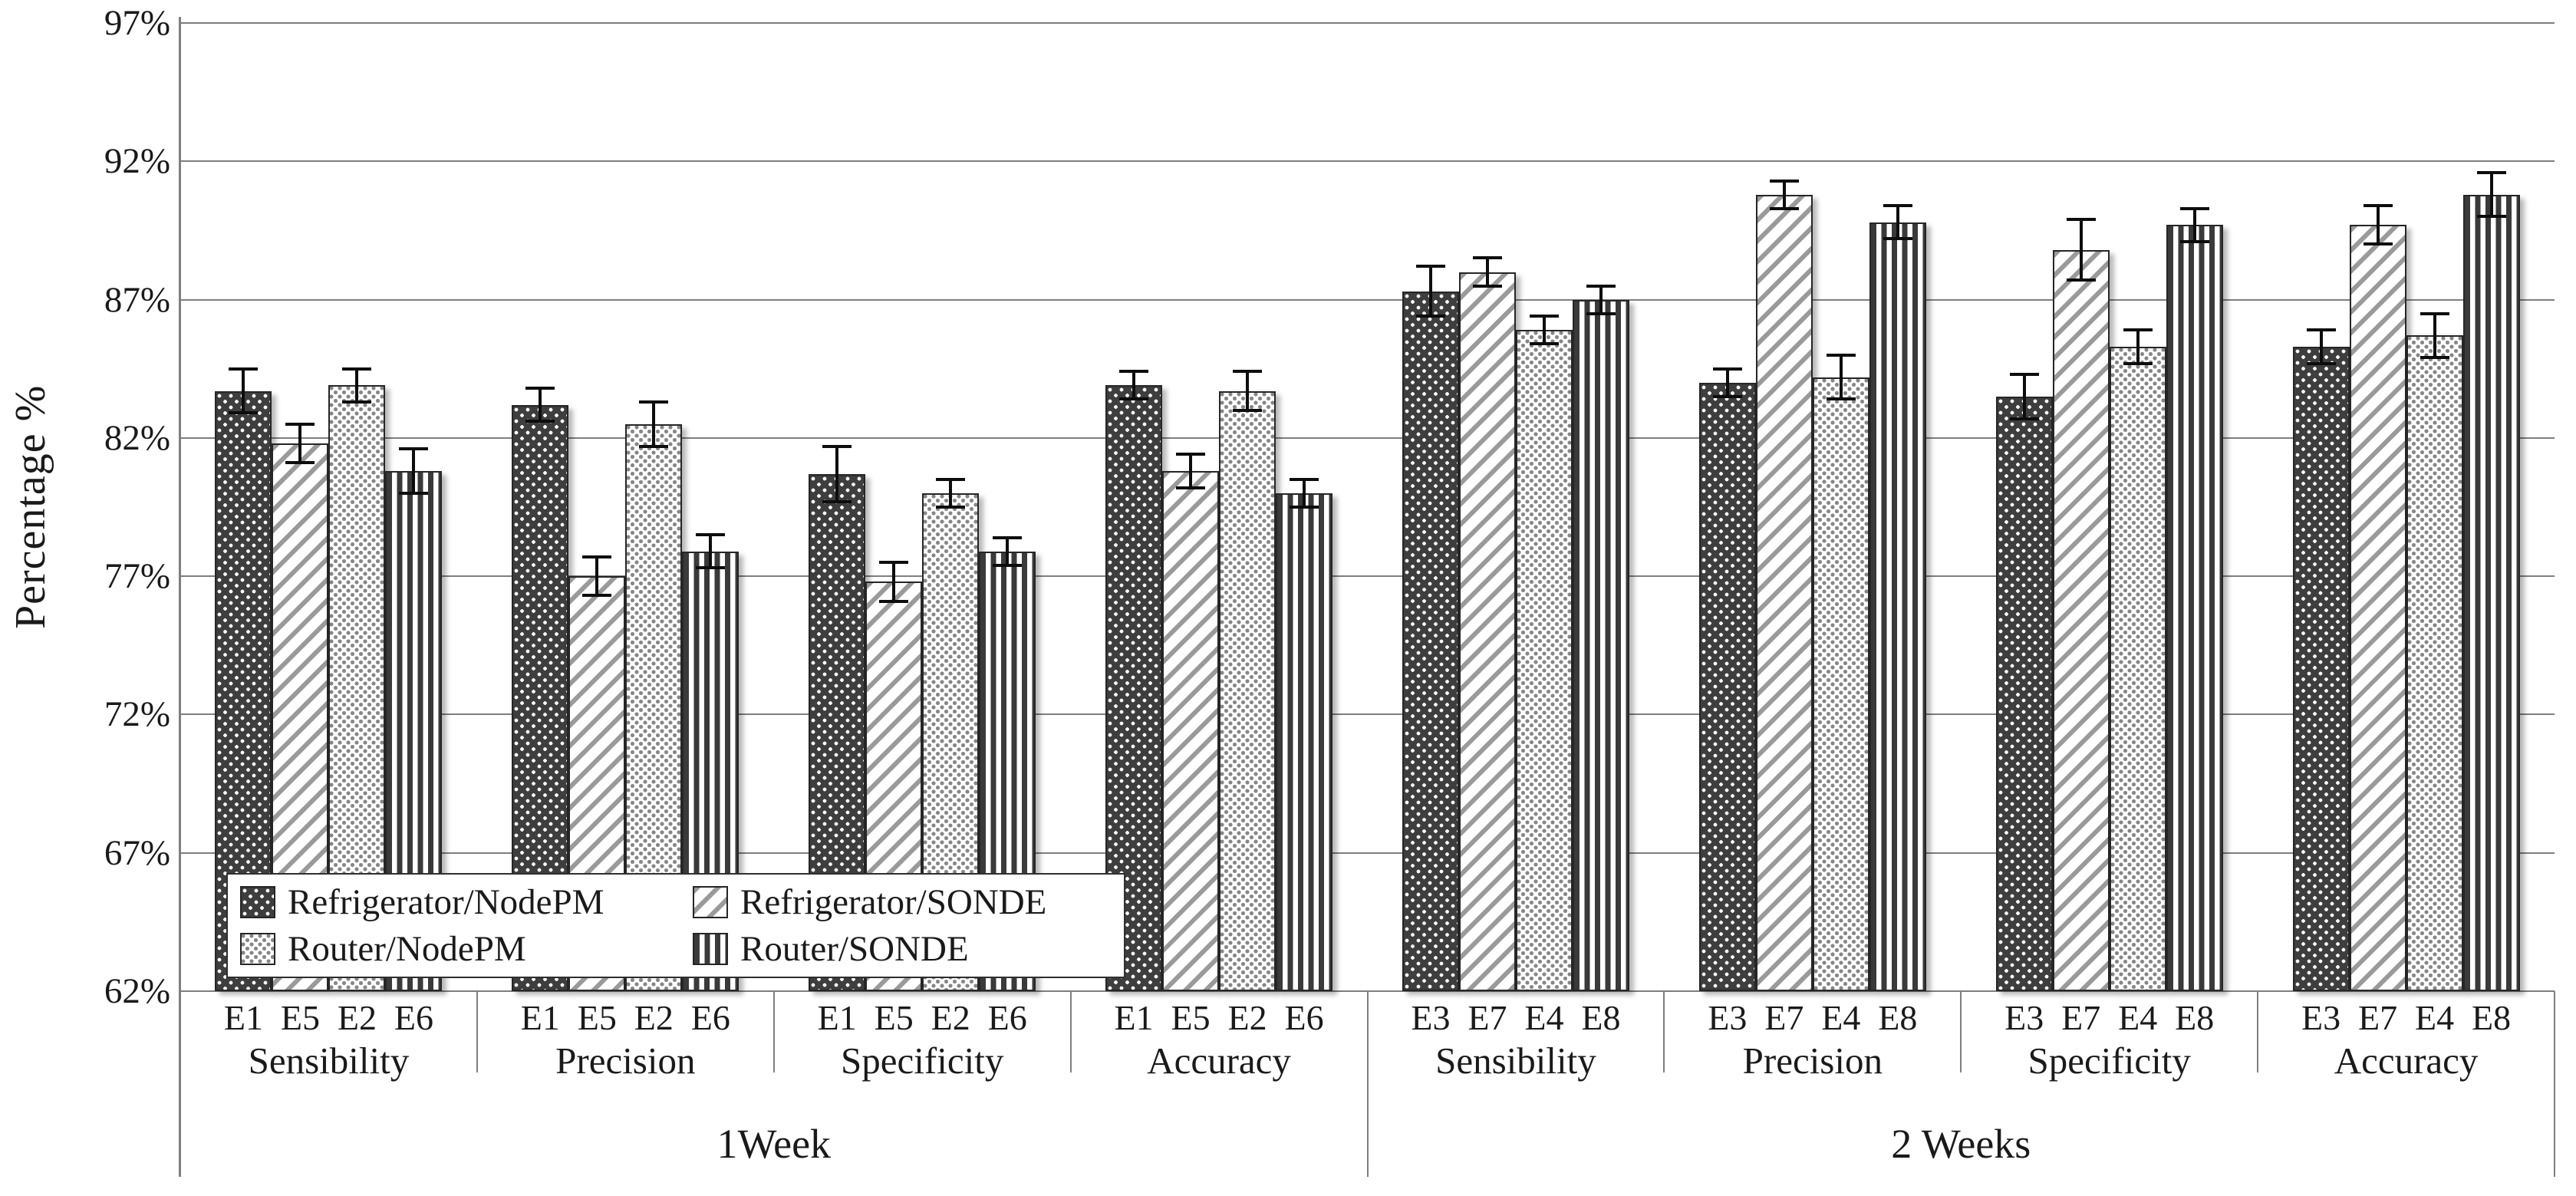 The width and height of the screenshot is (2576, 1196). What do you see at coordinates (137, 300) in the screenshot?
I see `y-tick-87: 87%` at bounding box center [137, 300].